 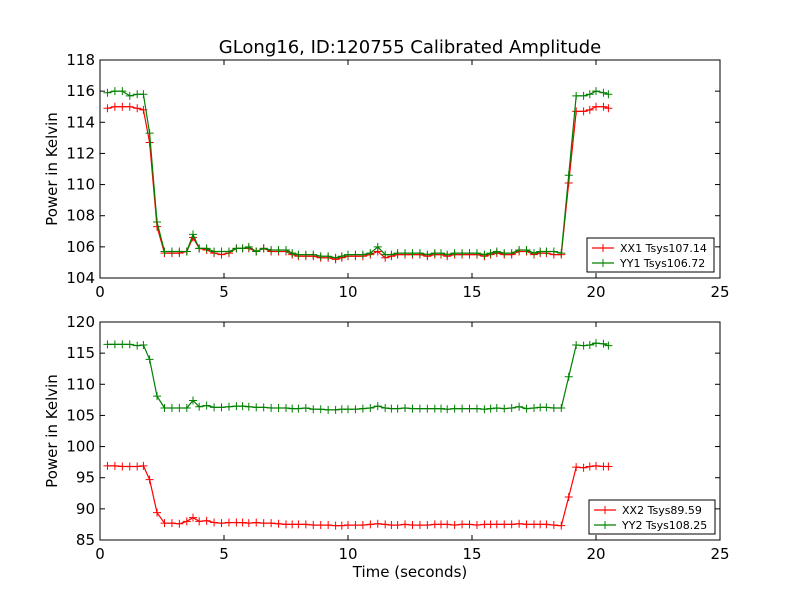 I want to click on c1-x-tick-label-1: 5, so click(x=224, y=554).